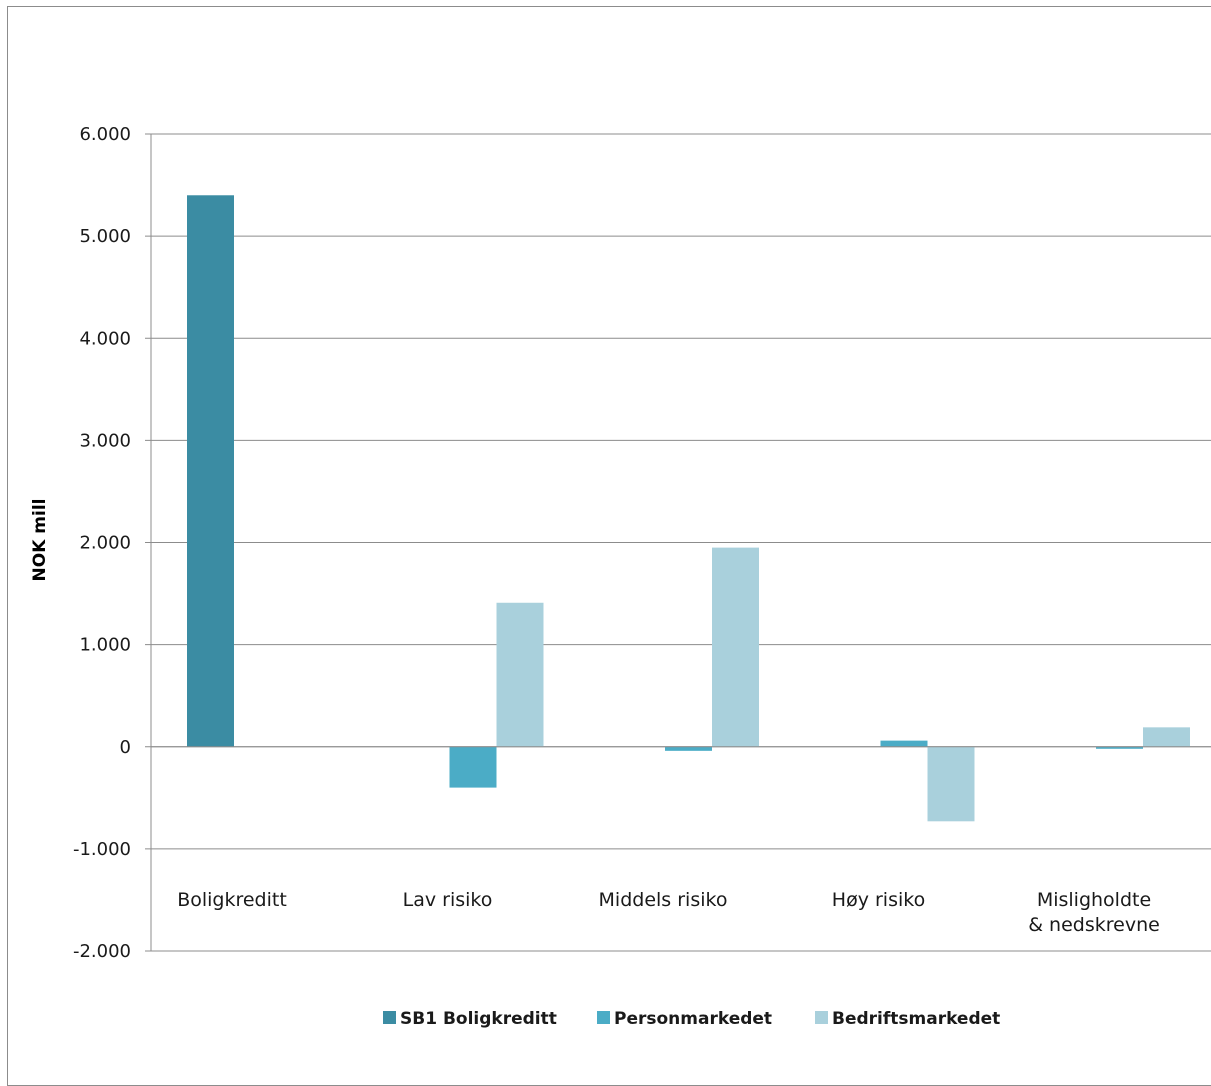 The height and width of the screenshot is (1086, 1211). Describe the element at coordinates (663, 900) in the screenshot. I see `category-label: Middels risiko` at that location.